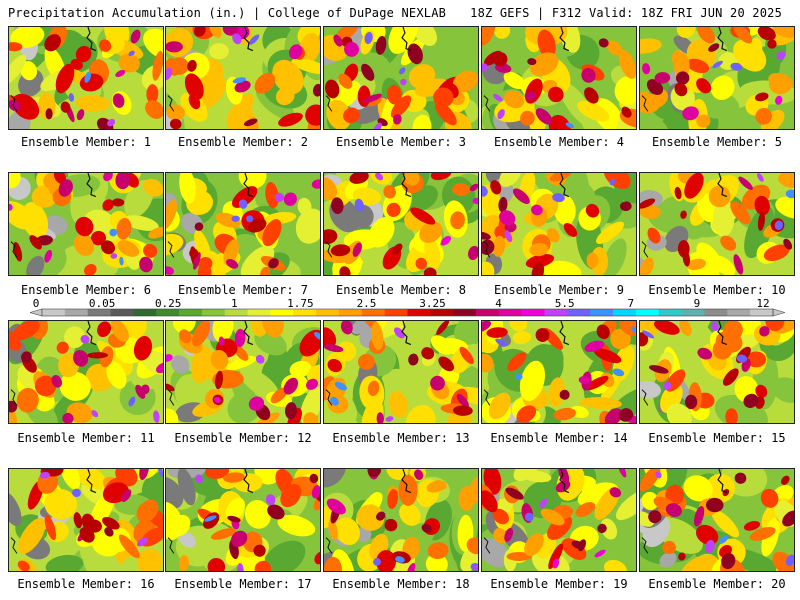 This screenshot has height=600, width=800. Describe the element at coordinates (367, 304) in the screenshot. I see `colorbar-tick-label: 2.5` at that location.